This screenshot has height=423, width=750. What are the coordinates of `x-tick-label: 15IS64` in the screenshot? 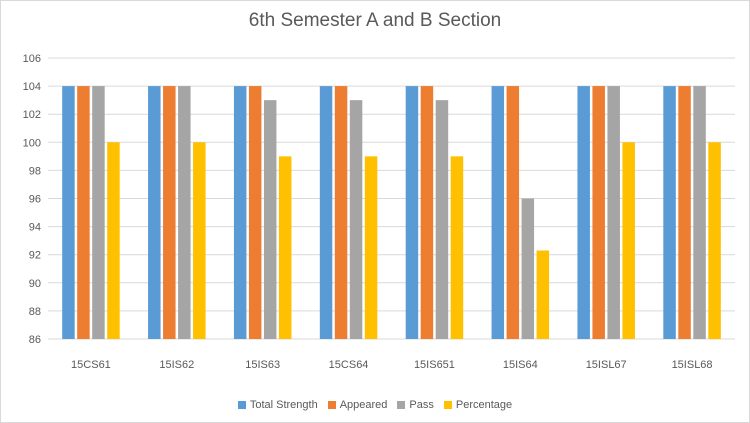 It's located at (520, 365).